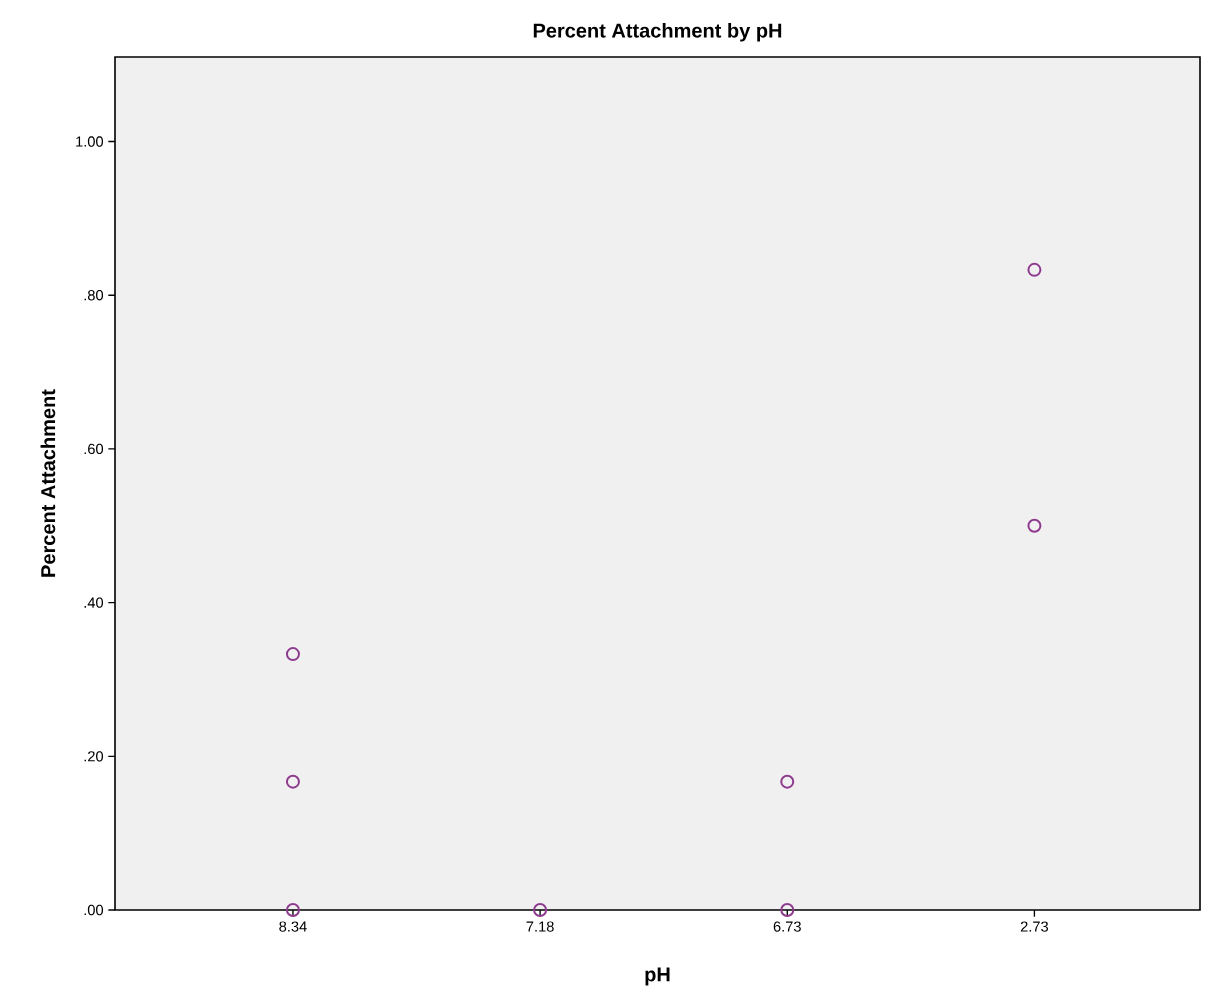 The image size is (1217, 1007). What do you see at coordinates (94, 295) in the screenshot?
I see `y-tick-label: .80` at bounding box center [94, 295].